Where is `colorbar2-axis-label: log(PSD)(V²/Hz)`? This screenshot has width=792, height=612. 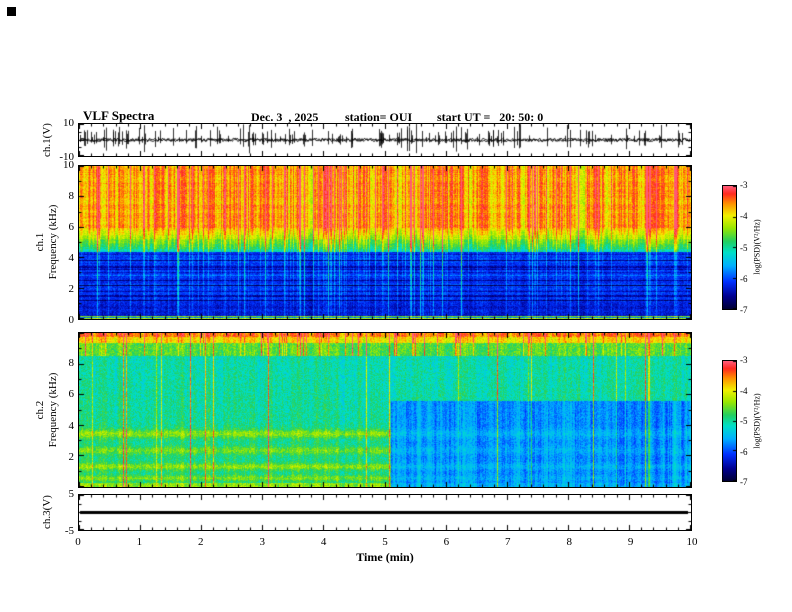 colorbar2-axis-label: log(PSD)(V²/Hz) is located at coordinates (757, 421).